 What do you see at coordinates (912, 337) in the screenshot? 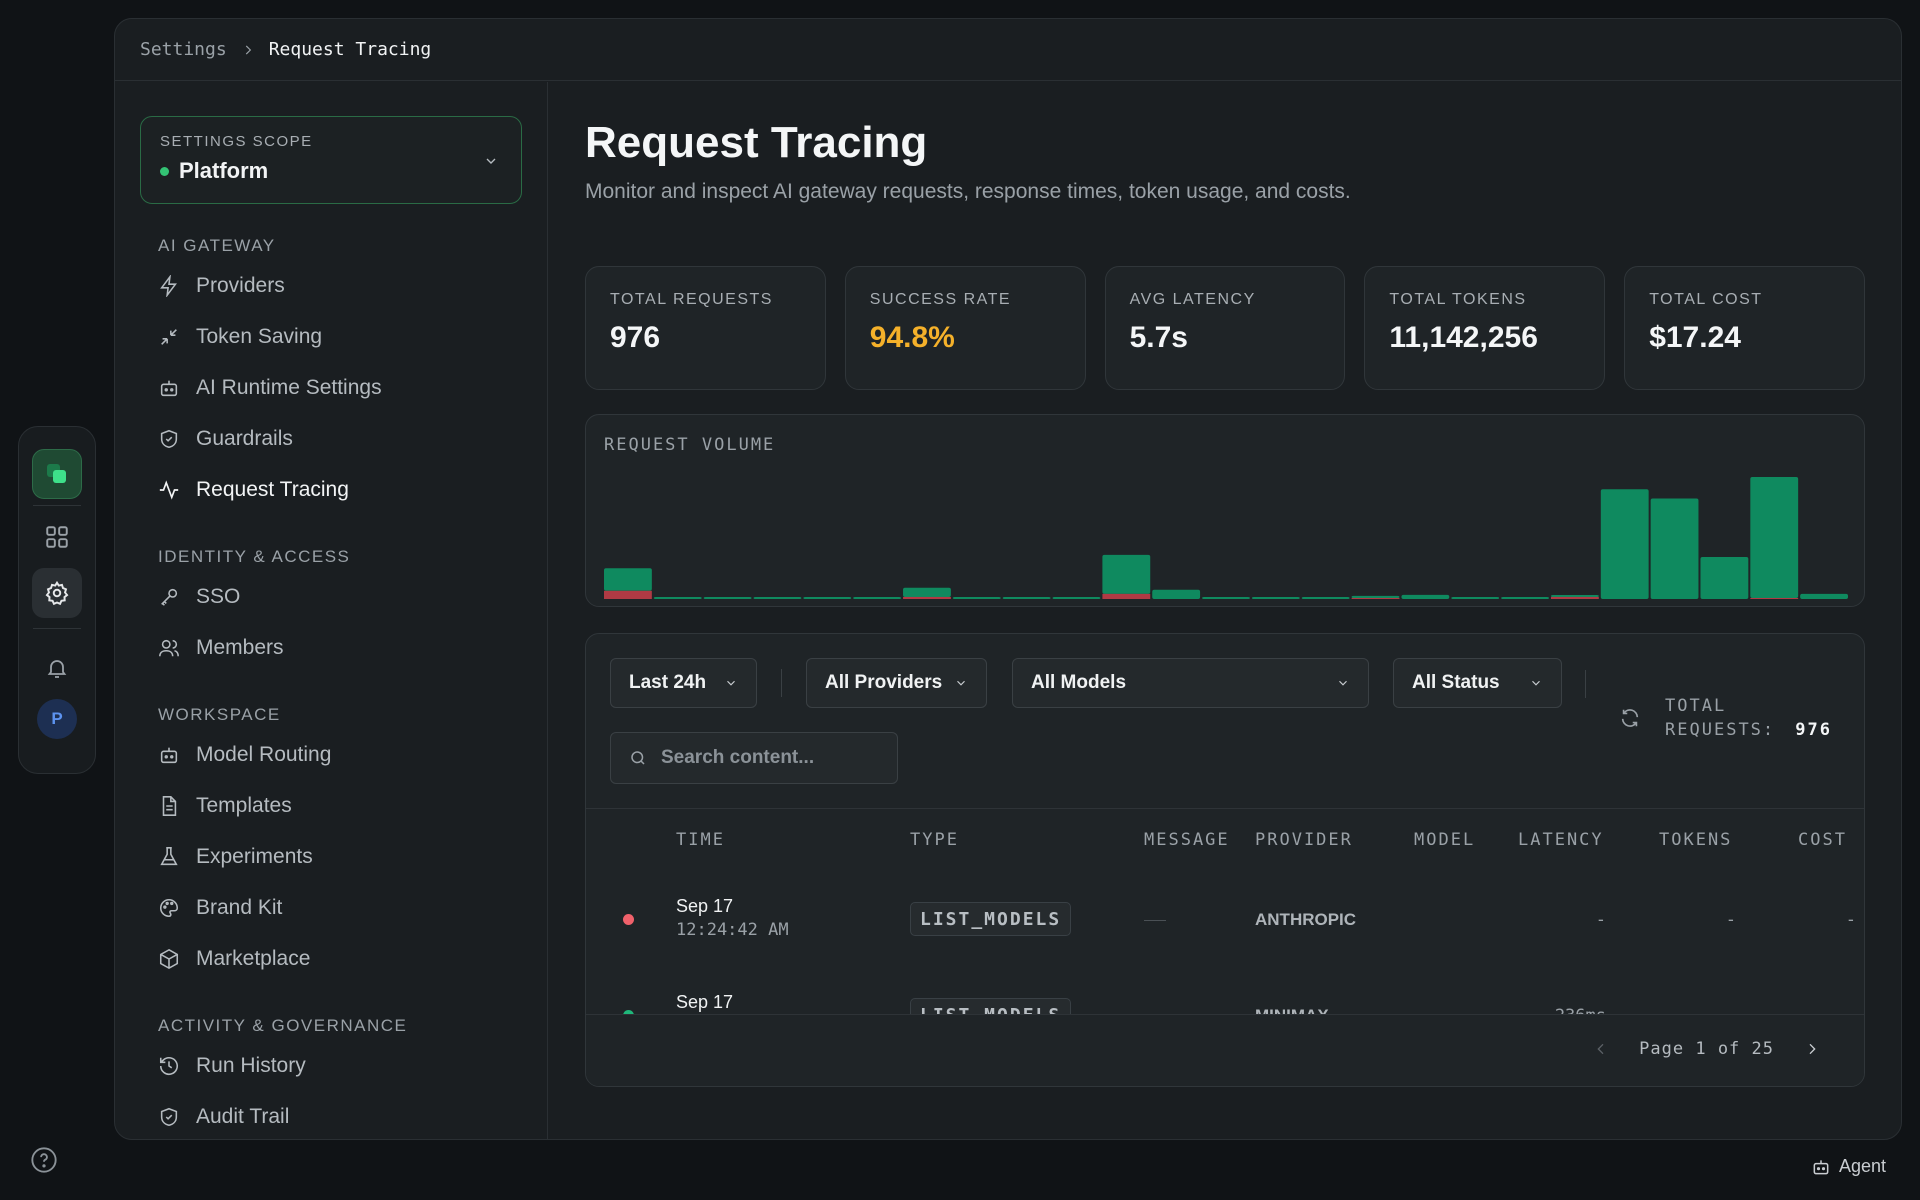
I see `stat-value: 94.8%` at bounding box center [912, 337].